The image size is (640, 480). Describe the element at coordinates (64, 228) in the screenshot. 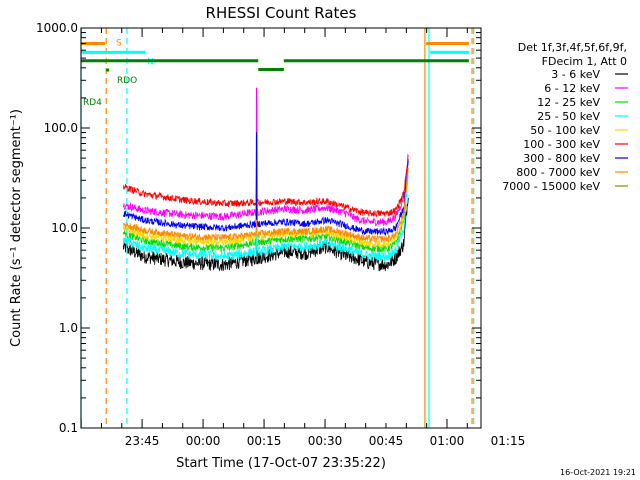

I see `y-tick-label: 10.0` at that location.